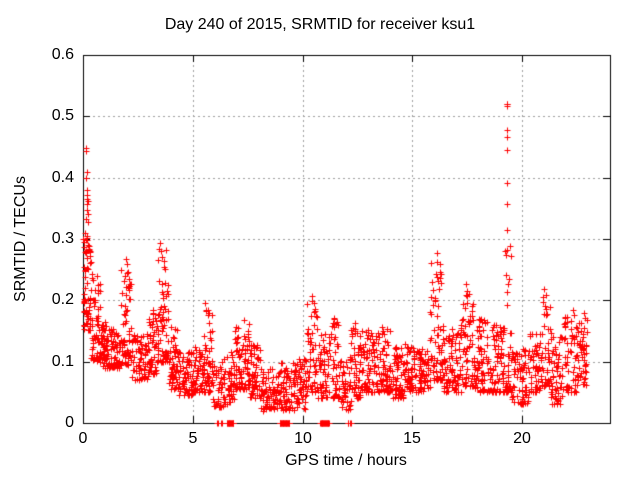  I want to click on x-tick-label: 20, so click(522, 438).